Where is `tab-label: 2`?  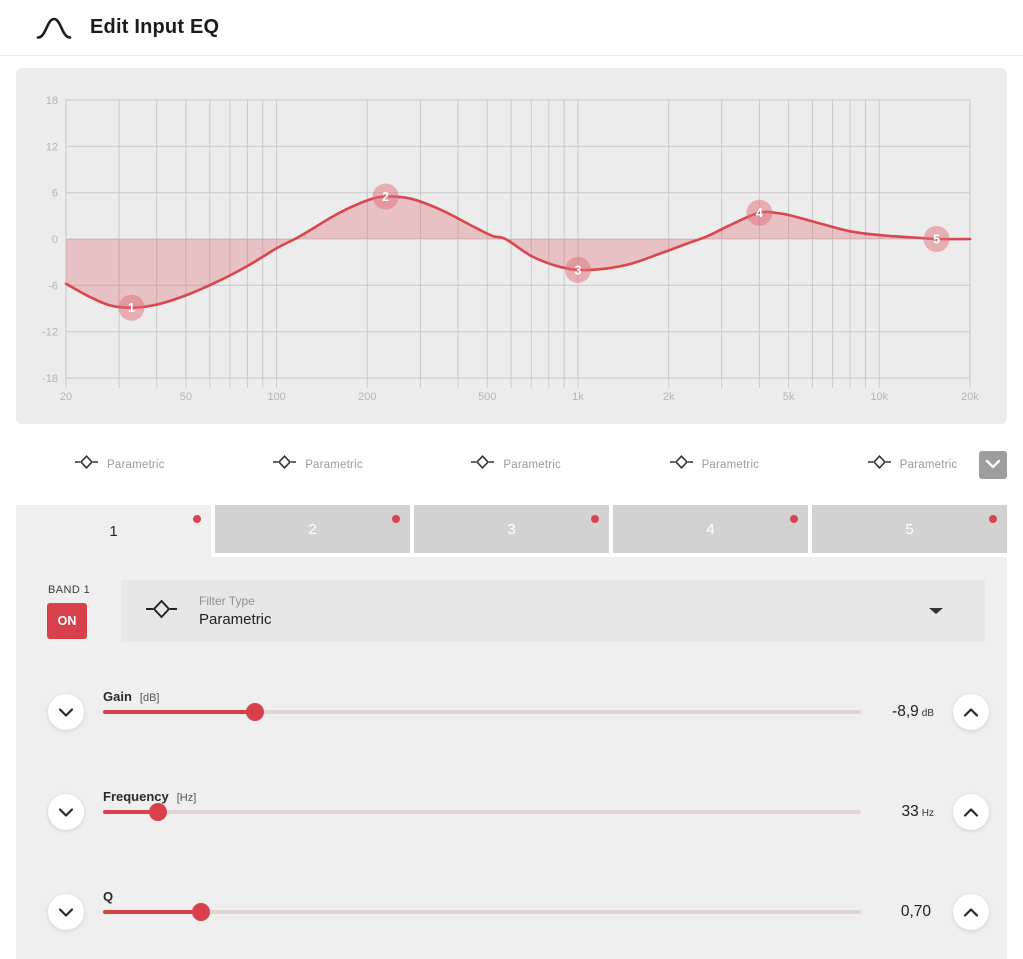 tab-label: 2 is located at coordinates (312, 529).